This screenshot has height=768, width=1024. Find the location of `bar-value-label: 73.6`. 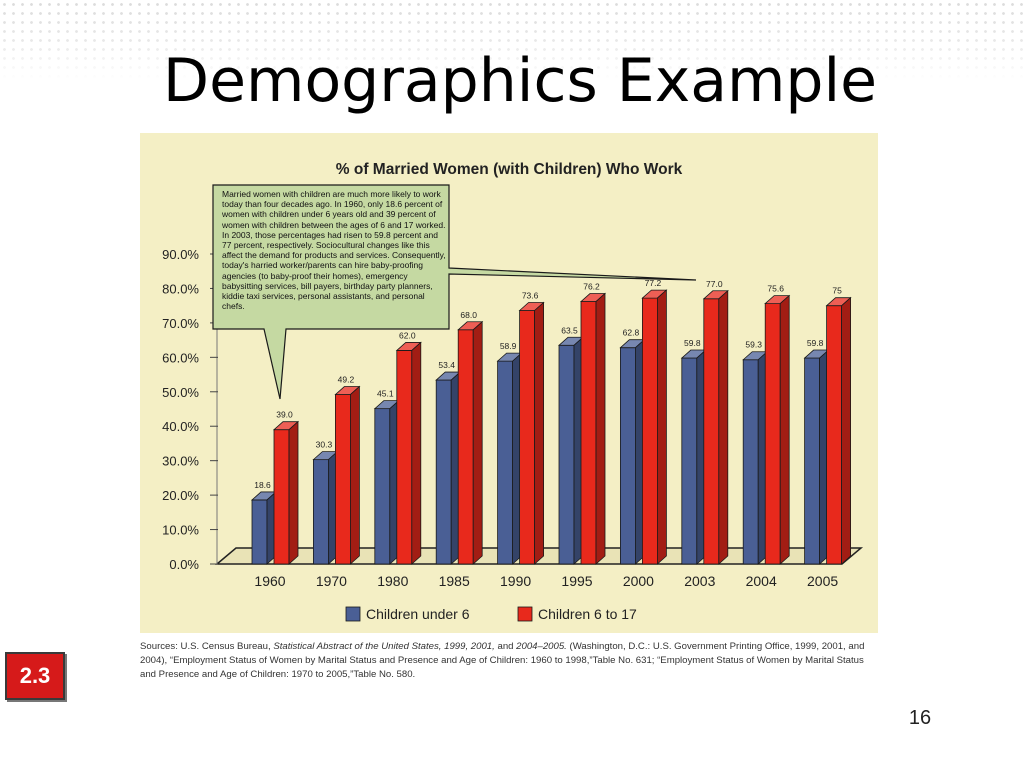

bar-value-label: 73.6 is located at coordinates (530, 295).